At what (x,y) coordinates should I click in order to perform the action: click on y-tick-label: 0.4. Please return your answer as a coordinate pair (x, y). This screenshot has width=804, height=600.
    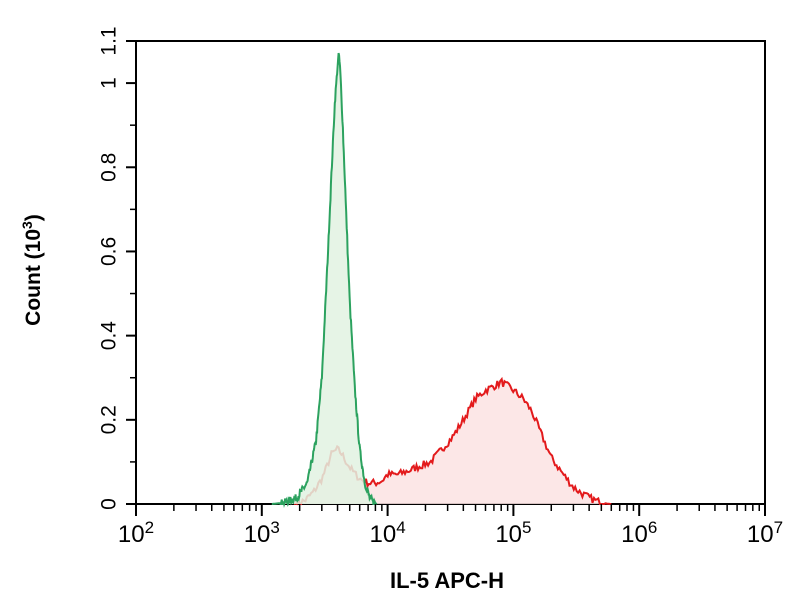
    Looking at the image, I should click on (109, 336).